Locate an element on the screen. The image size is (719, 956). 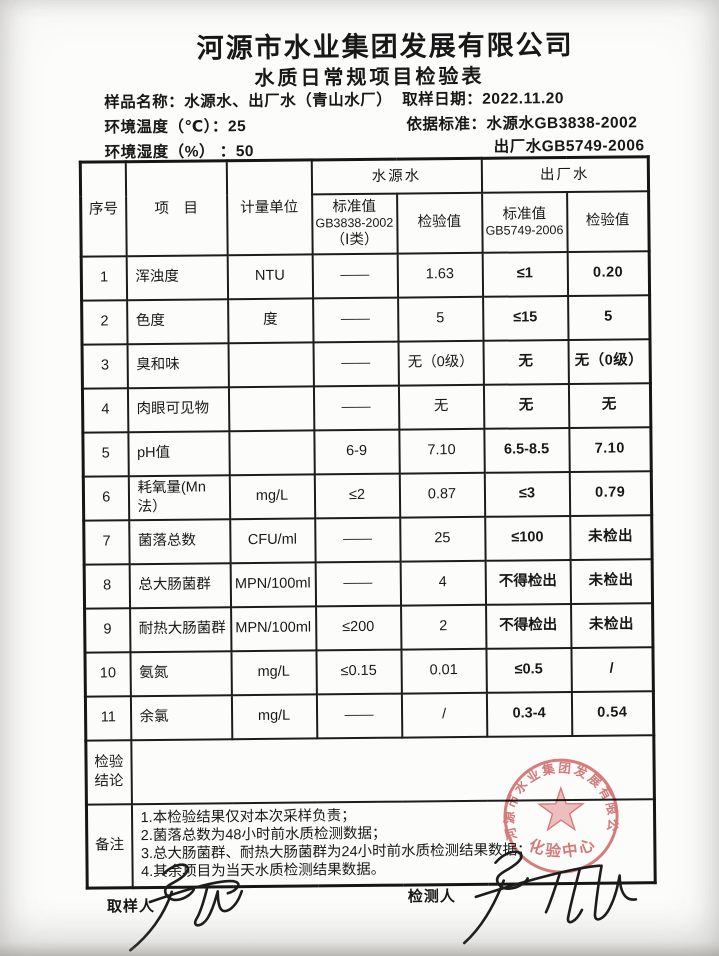
conclusion-label: 检验 结论 is located at coordinates (108, 772).